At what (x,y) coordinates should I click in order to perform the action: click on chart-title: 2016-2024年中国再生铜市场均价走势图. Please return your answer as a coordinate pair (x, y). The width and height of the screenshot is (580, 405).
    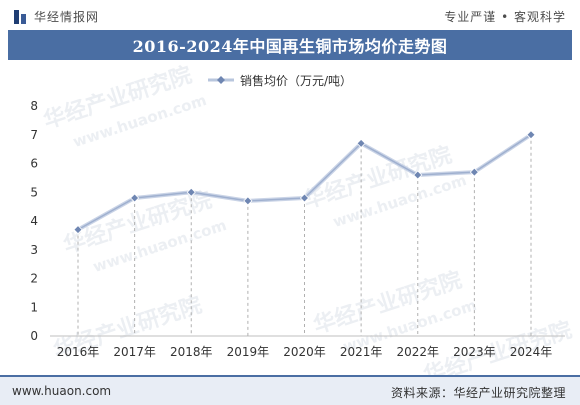
    Looking at the image, I should click on (290, 46).